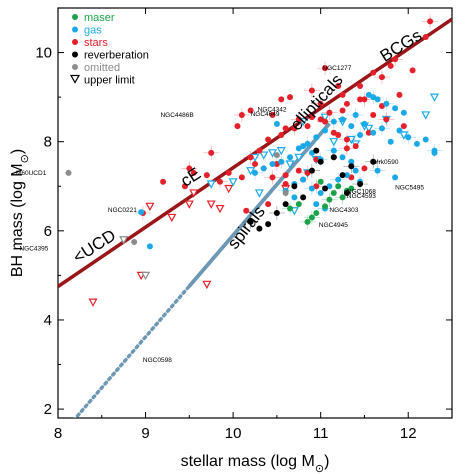 The image size is (474, 474). Describe the element at coordinates (116, 56) in the screenshot. I see `legend-label: reverberation` at that location.